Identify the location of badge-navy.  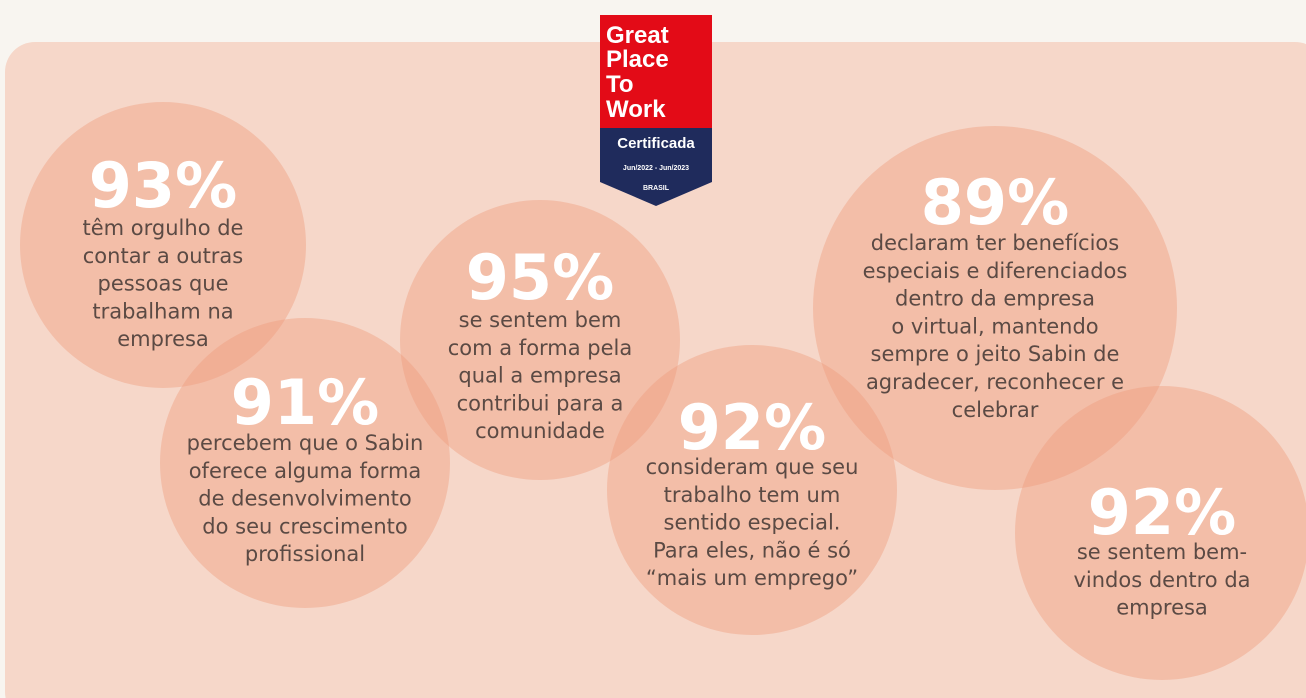
(656, 167).